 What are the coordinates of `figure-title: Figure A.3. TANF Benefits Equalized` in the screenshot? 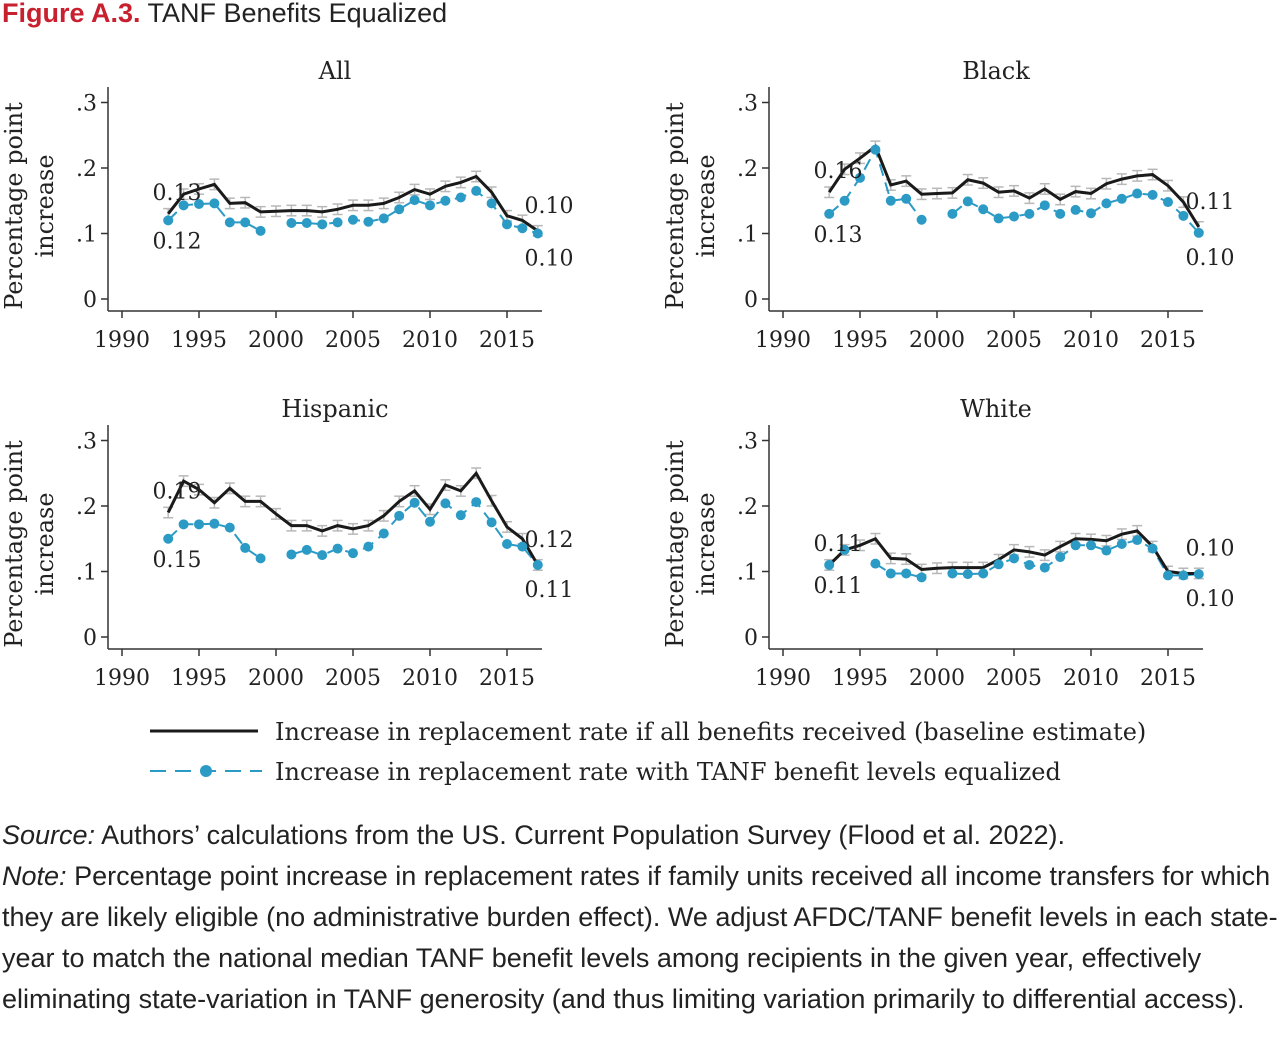 It's located at (224, 14).